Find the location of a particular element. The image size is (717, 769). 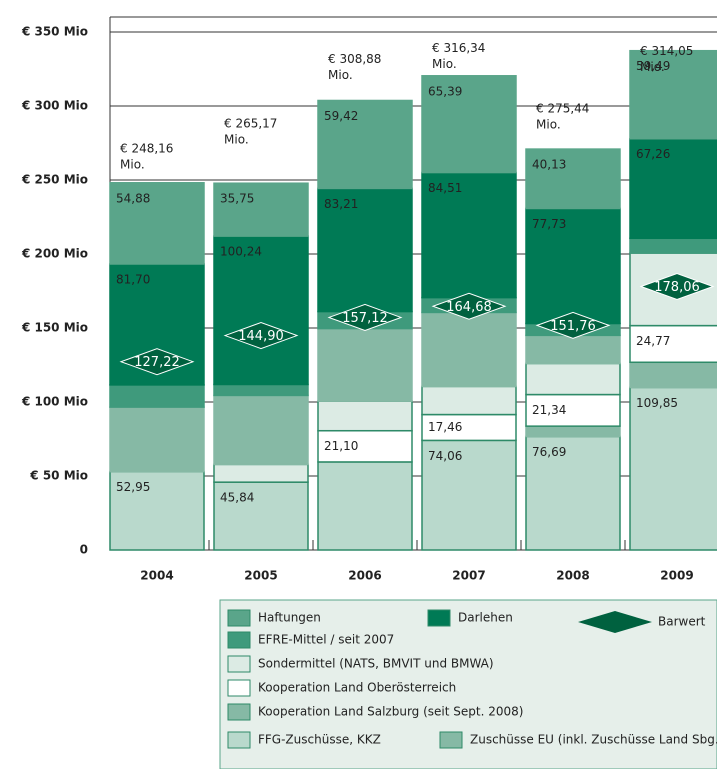

barwert-label: 157,12 is located at coordinates (365, 318).